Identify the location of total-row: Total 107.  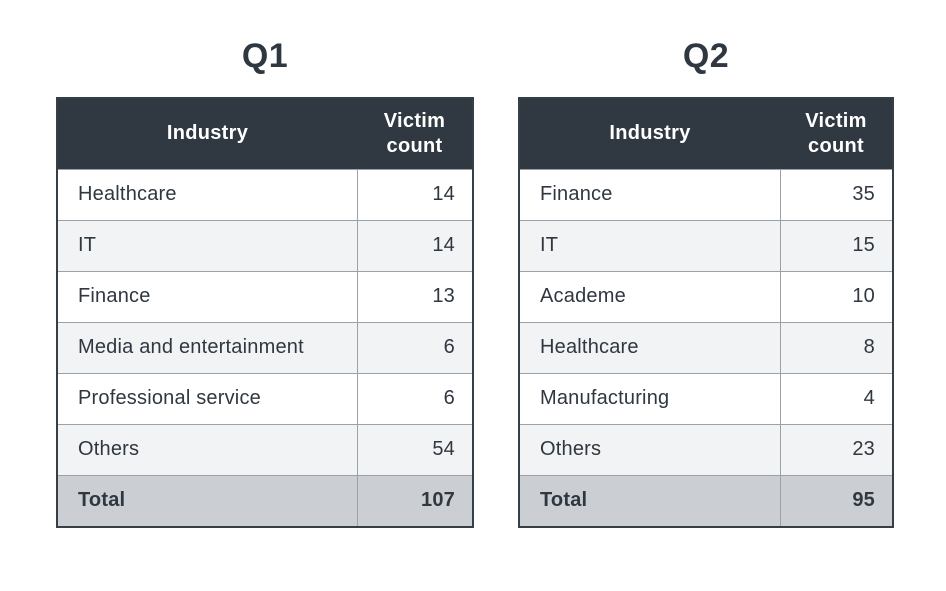
(265, 500).